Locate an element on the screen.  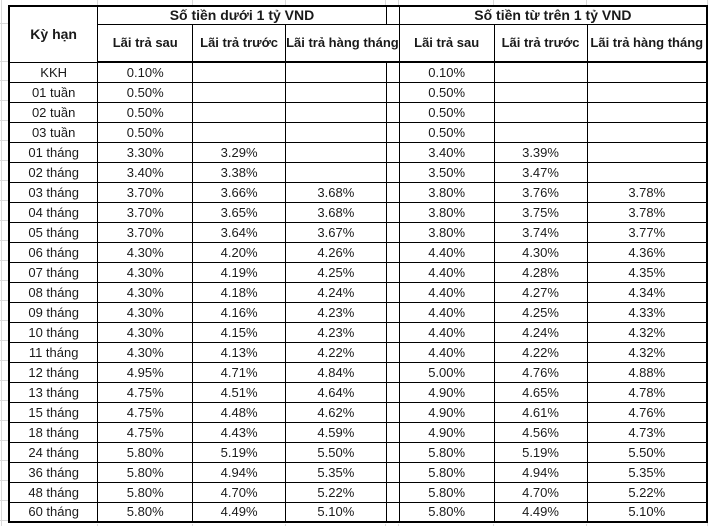
table-row: 05 tháng 3.70% 3.64% 3.67% 3.80% 3.74% 3.77% is located at coordinates (358, 232).